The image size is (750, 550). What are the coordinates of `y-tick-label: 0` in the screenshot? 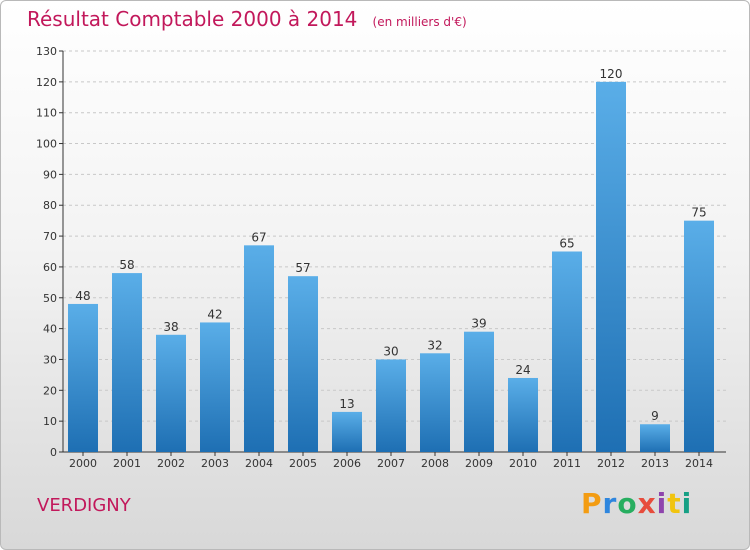 It's located at (53, 452).